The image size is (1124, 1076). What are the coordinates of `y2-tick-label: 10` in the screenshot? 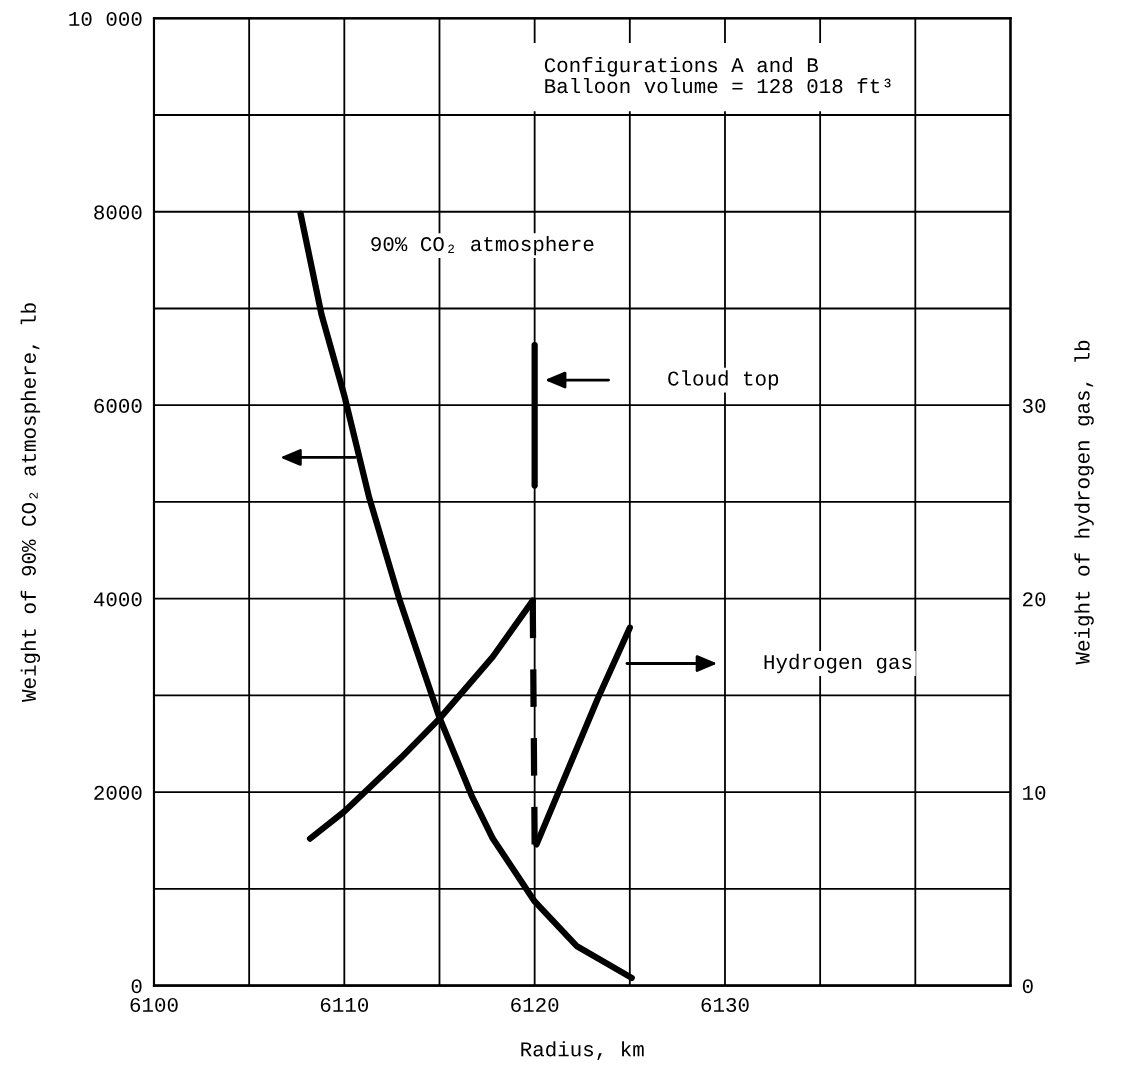 It's located at (1034, 792).